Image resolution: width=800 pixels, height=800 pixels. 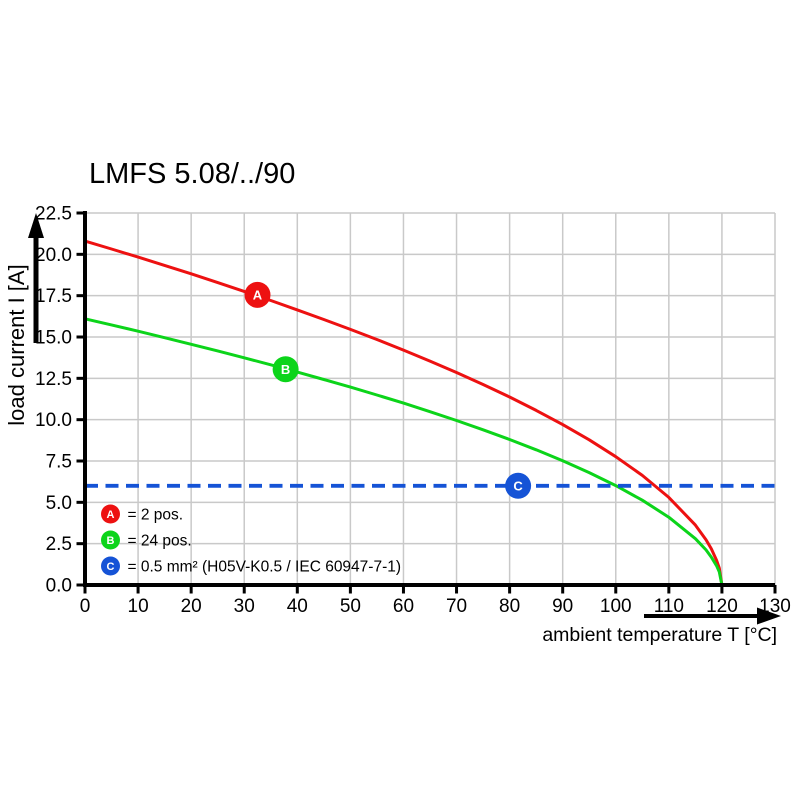 I want to click on legend-marker-a-icon, so click(x=110, y=514).